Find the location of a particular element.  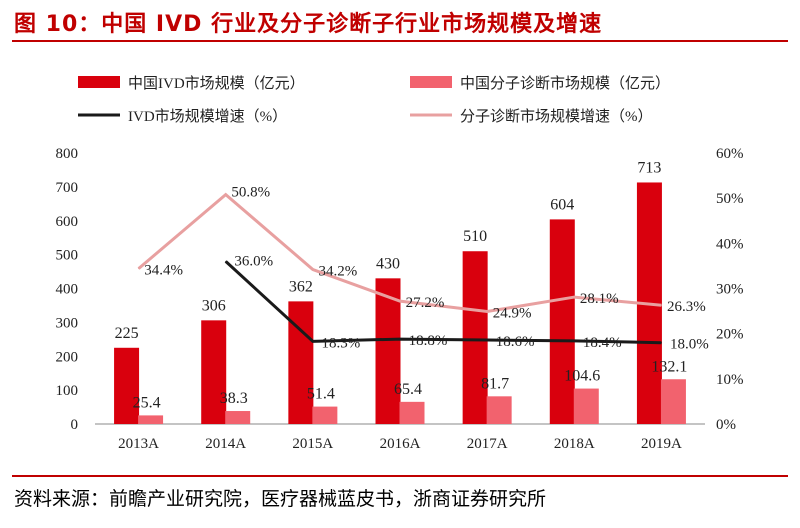

y-left-tick-label: 300 is located at coordinates (67, 323).